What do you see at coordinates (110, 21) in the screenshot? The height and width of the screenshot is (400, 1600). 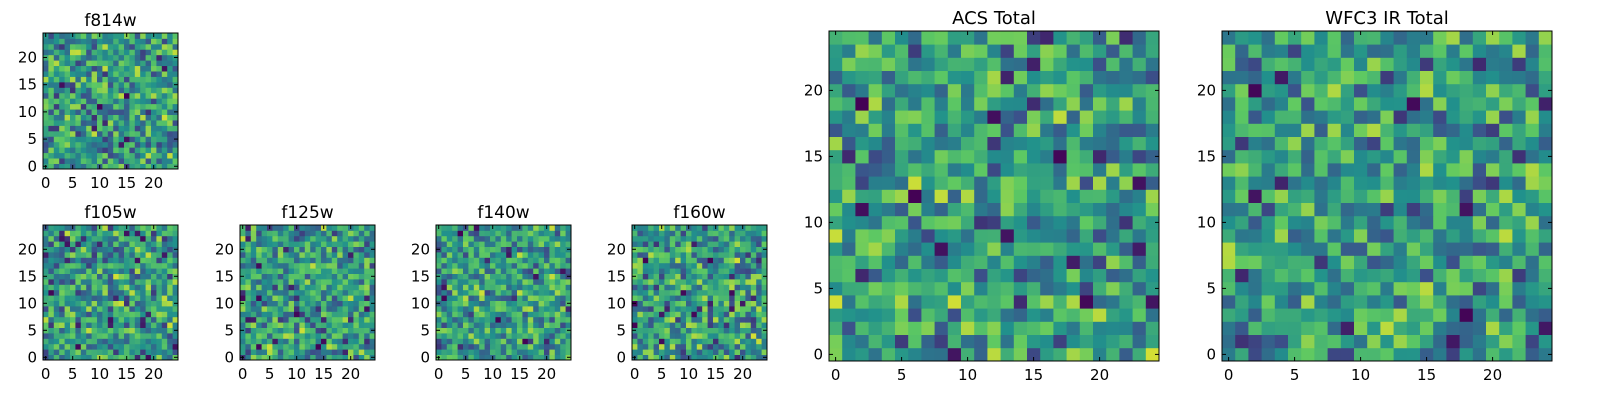 I see `panel-title: f814w` at bounding box center [110, 21].